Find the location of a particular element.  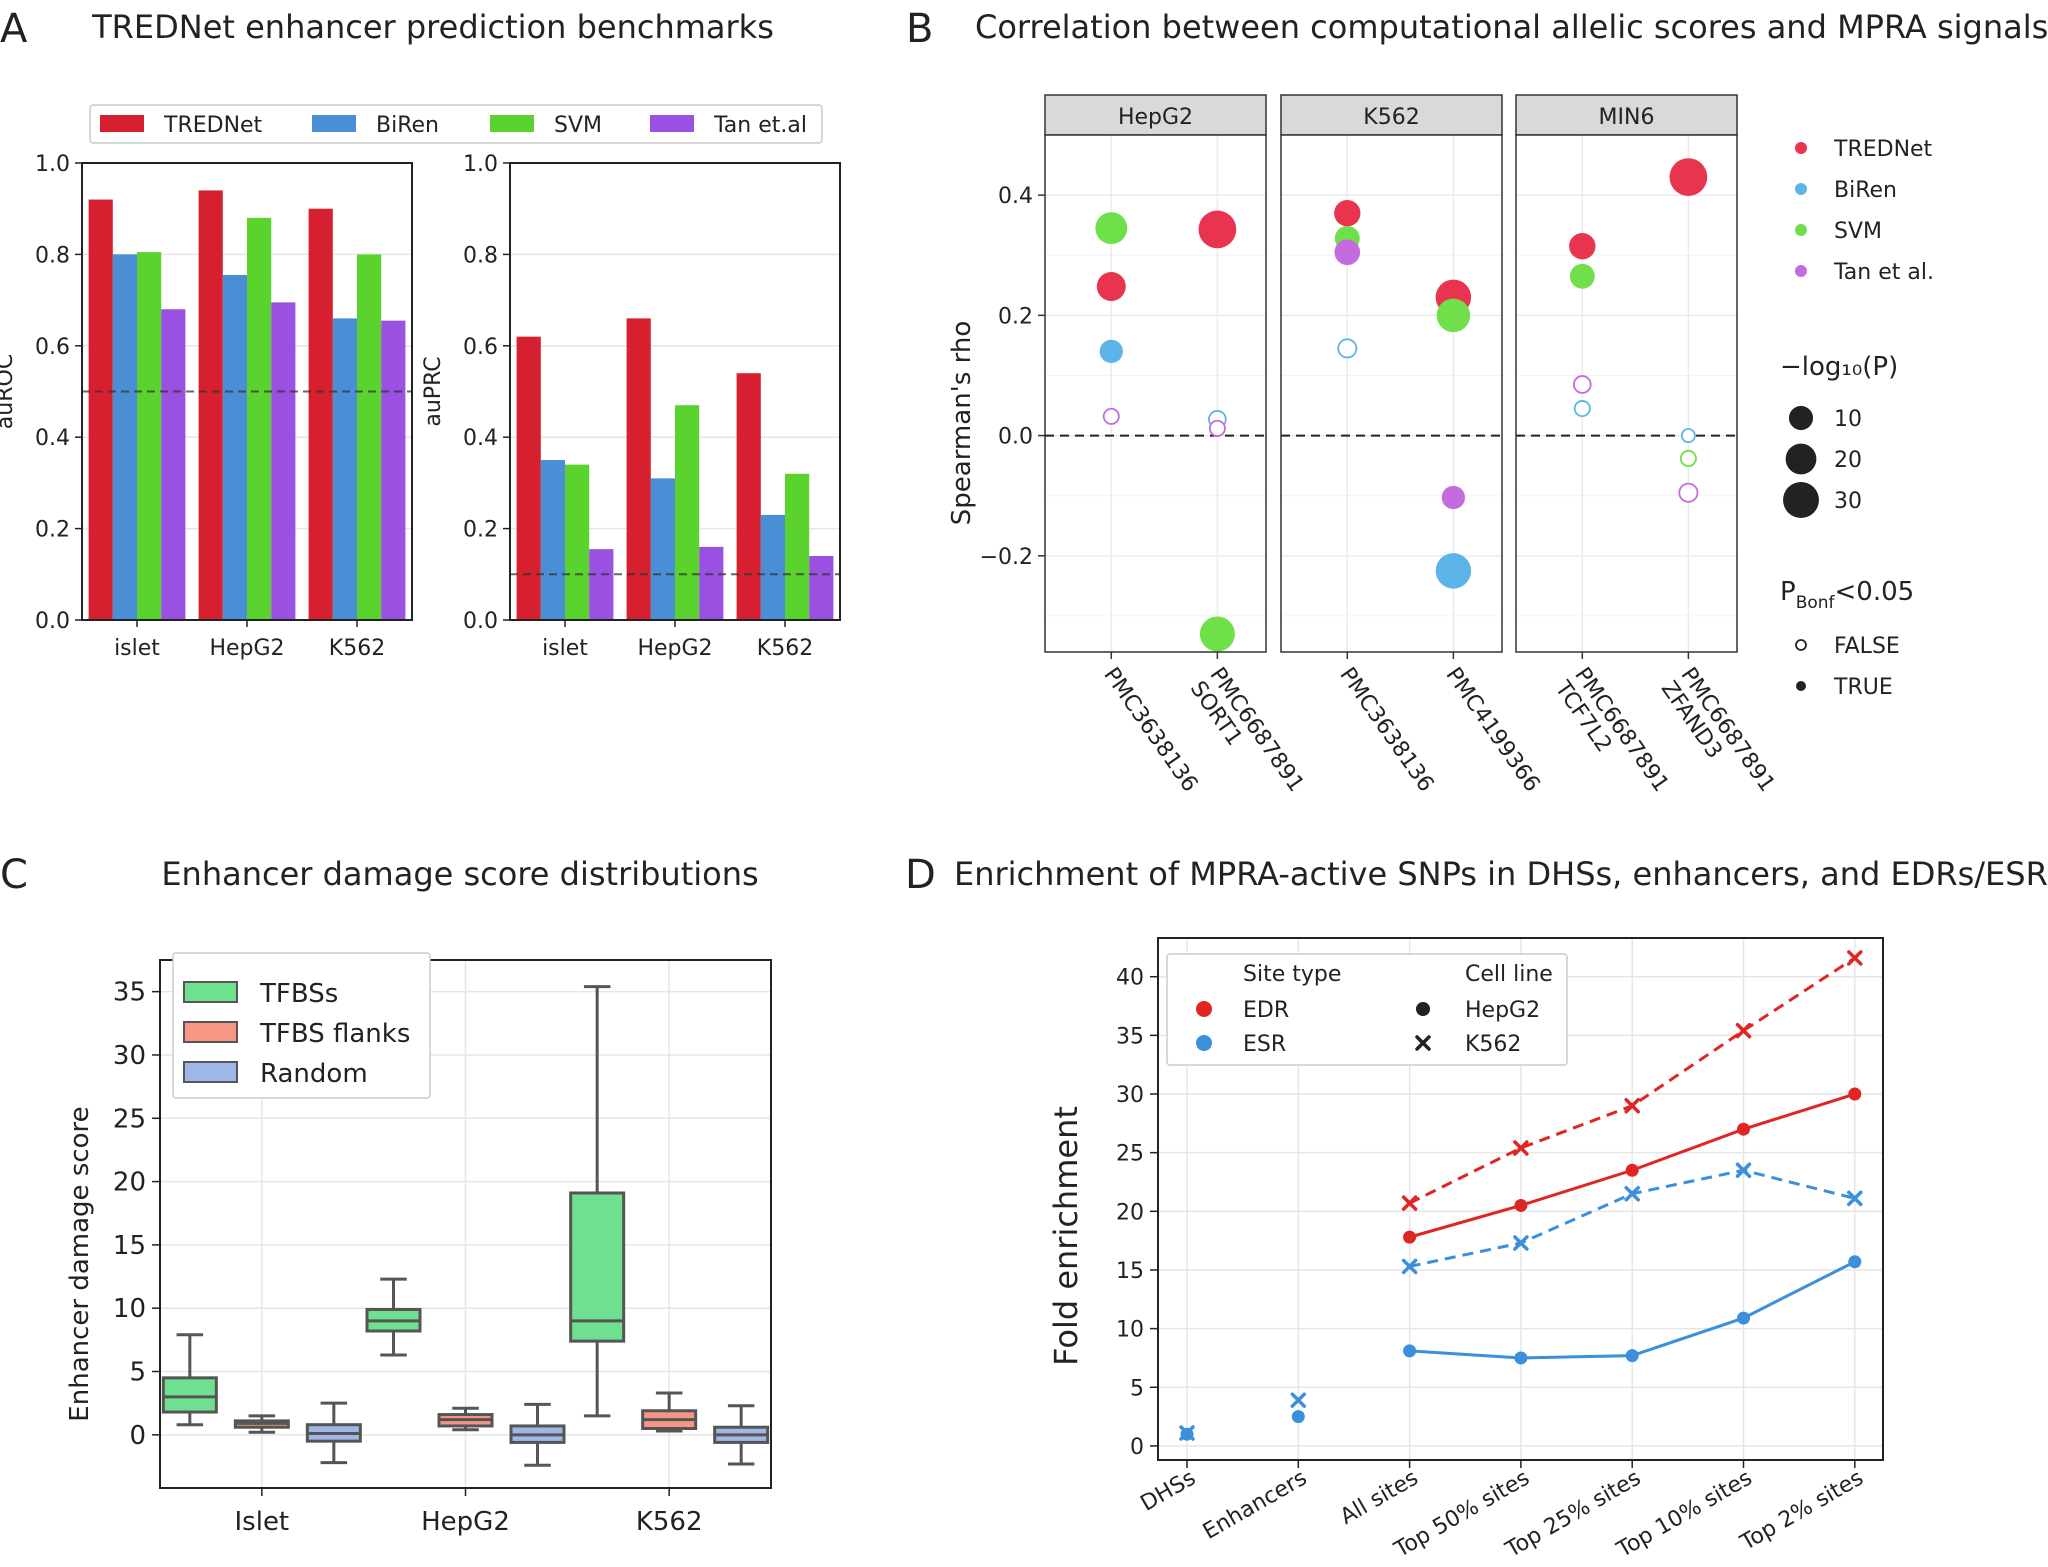

box-random-k562 is located at coordinates (741, 1435).